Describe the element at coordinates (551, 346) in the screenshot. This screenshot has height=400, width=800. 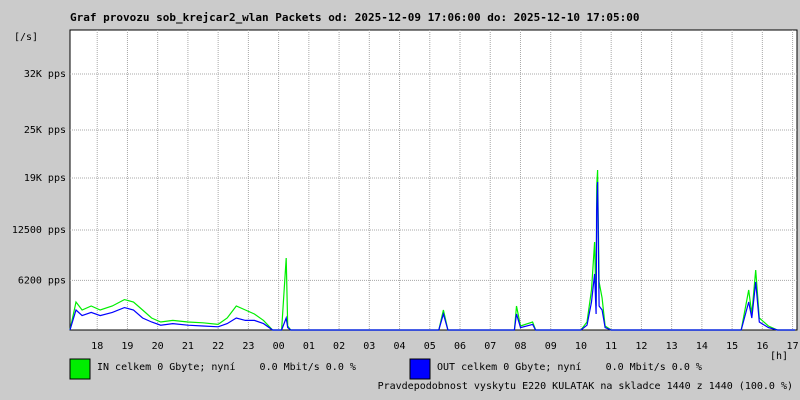
I see `x-tick-label: 09` at that location.